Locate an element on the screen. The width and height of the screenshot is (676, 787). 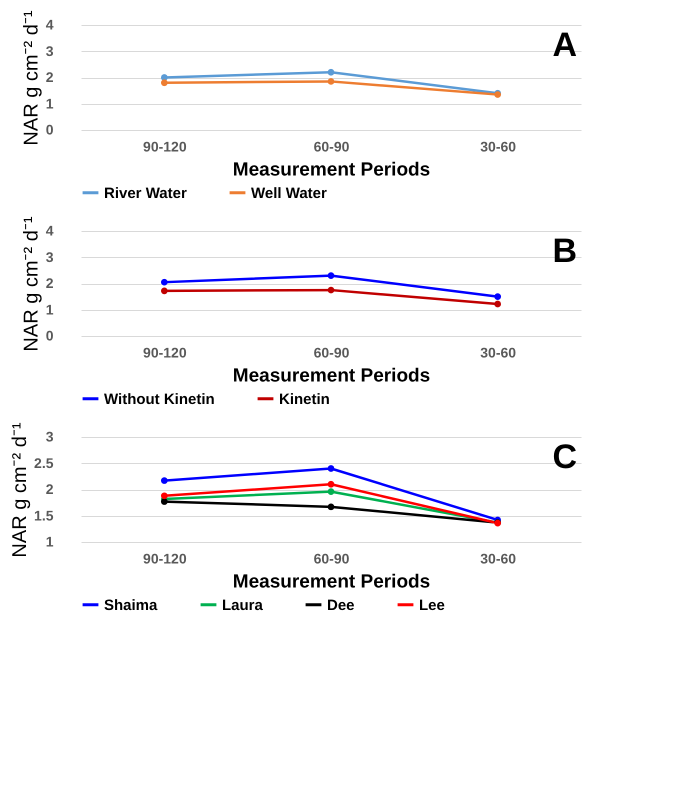
legend-label: Laura is located at coordinates (243, 605).